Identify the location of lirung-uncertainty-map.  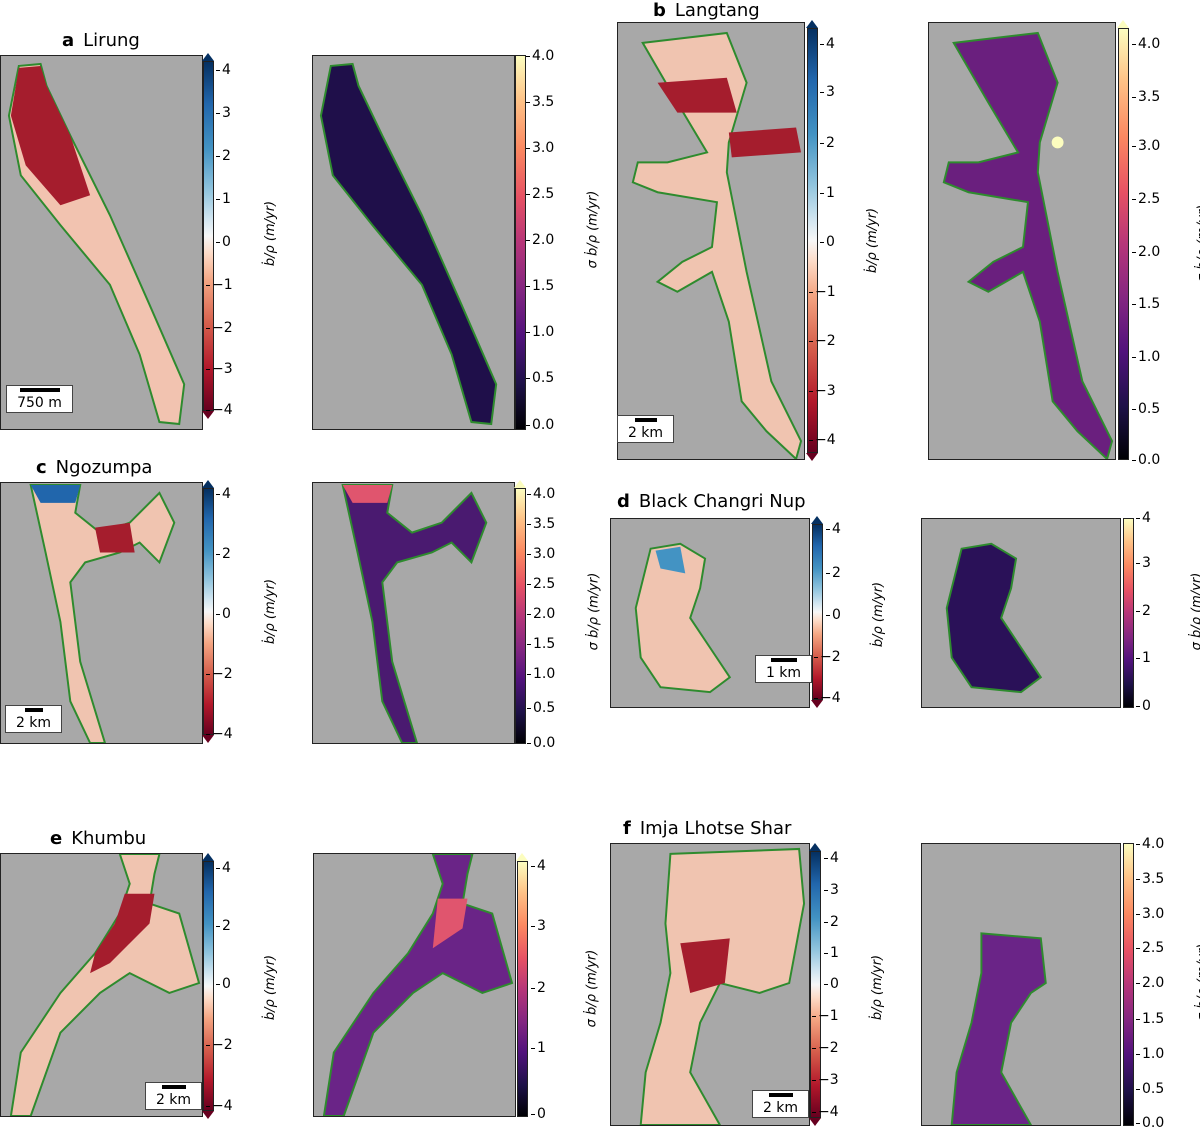
(413, 242).